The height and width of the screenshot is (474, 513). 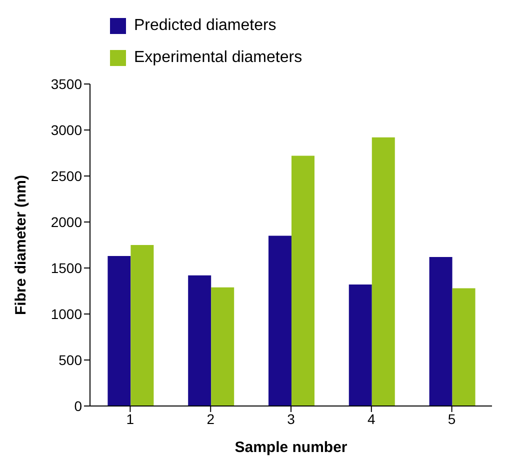 What do you see at coordinates (452, 418) in the screenshot?
I see `x-tick-label: 5` at bounding box center [452, 418].